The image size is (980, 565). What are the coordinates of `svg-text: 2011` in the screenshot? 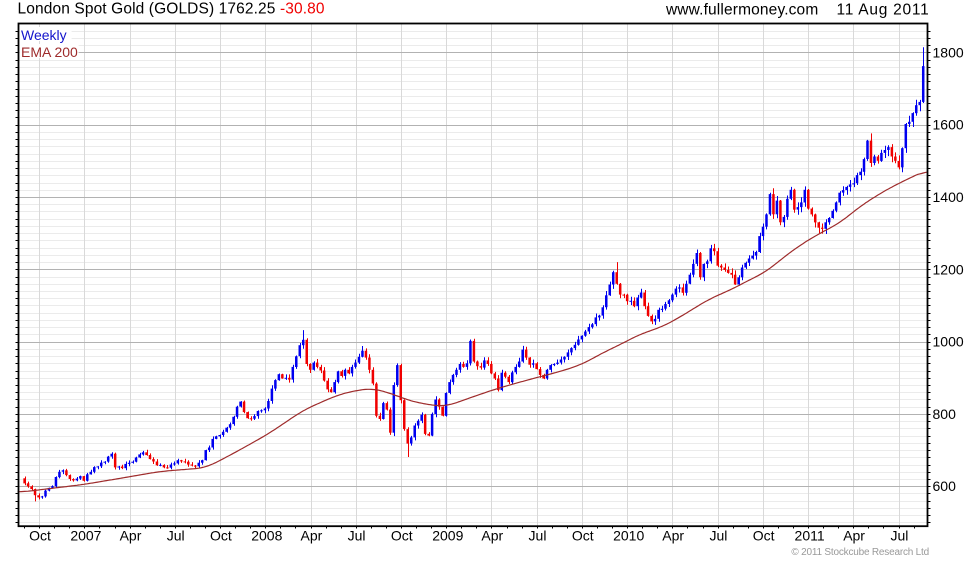 It's located at (810, 536).